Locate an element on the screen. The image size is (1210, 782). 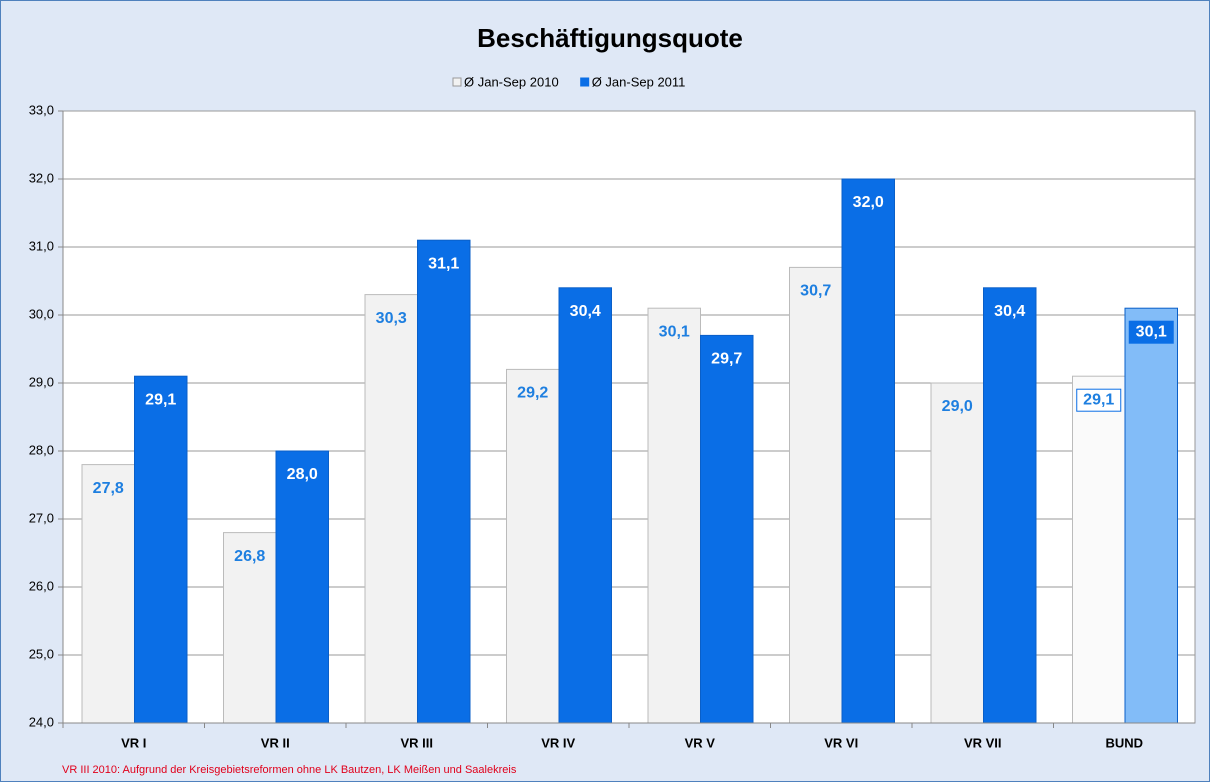
legend-label: Ø Jan-Sep 2010 is located at coordinates (511, 81).